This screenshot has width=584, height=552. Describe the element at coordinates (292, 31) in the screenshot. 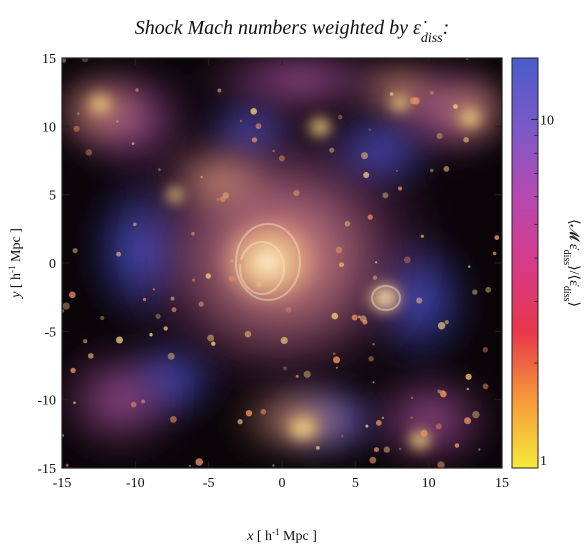

I see `chart-title: Shock Mach numbers weighted by ε̇diss:` at that location.